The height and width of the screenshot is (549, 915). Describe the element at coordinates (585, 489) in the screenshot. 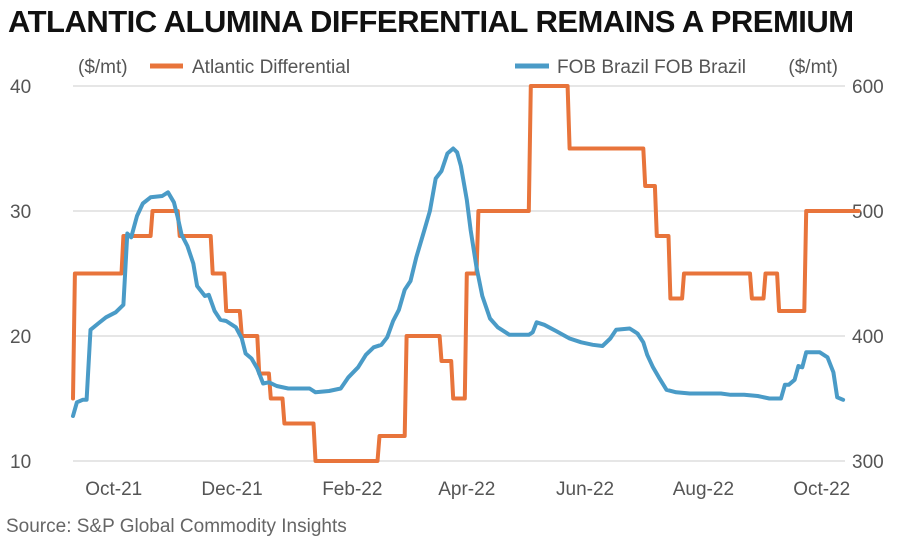

I see `x-tick-label: Jun-22` at that location.